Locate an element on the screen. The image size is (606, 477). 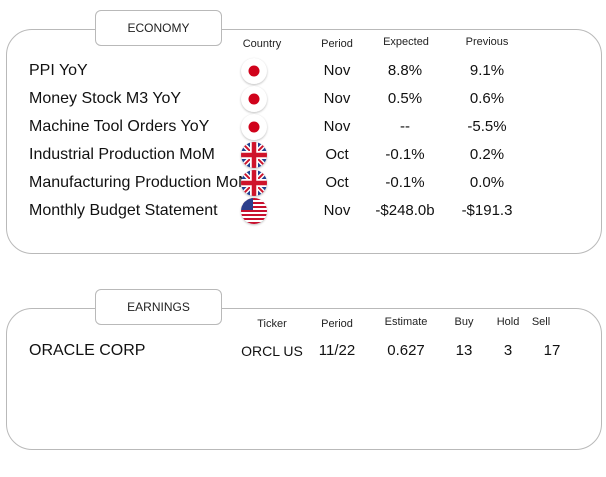
header-country: Country is located at coordinates (262, 44).